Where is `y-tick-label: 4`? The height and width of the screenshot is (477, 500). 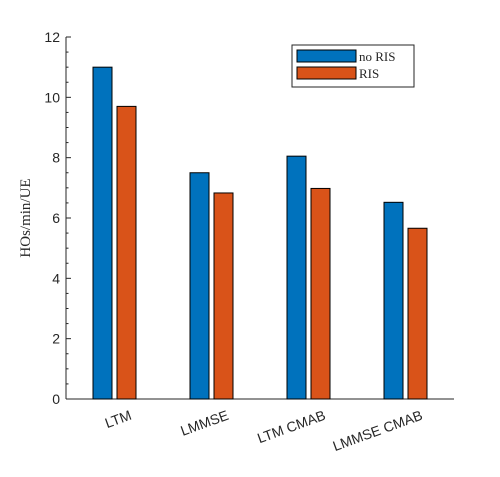 y-tick-label: 4 is located at coordinates (56, 278).